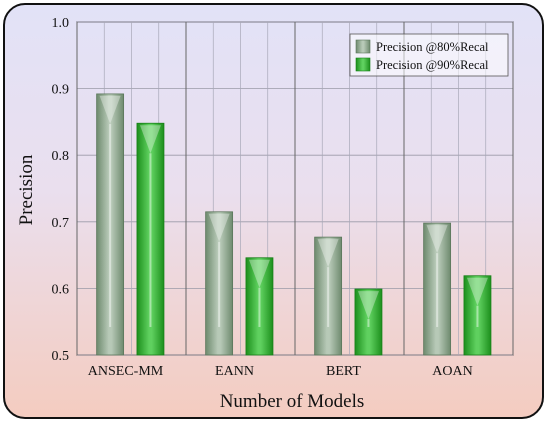  What do you see at coordinates (26, 189) in the screenshot?
I see `y-axis-title: Precision` at bounding box center [26, 189].